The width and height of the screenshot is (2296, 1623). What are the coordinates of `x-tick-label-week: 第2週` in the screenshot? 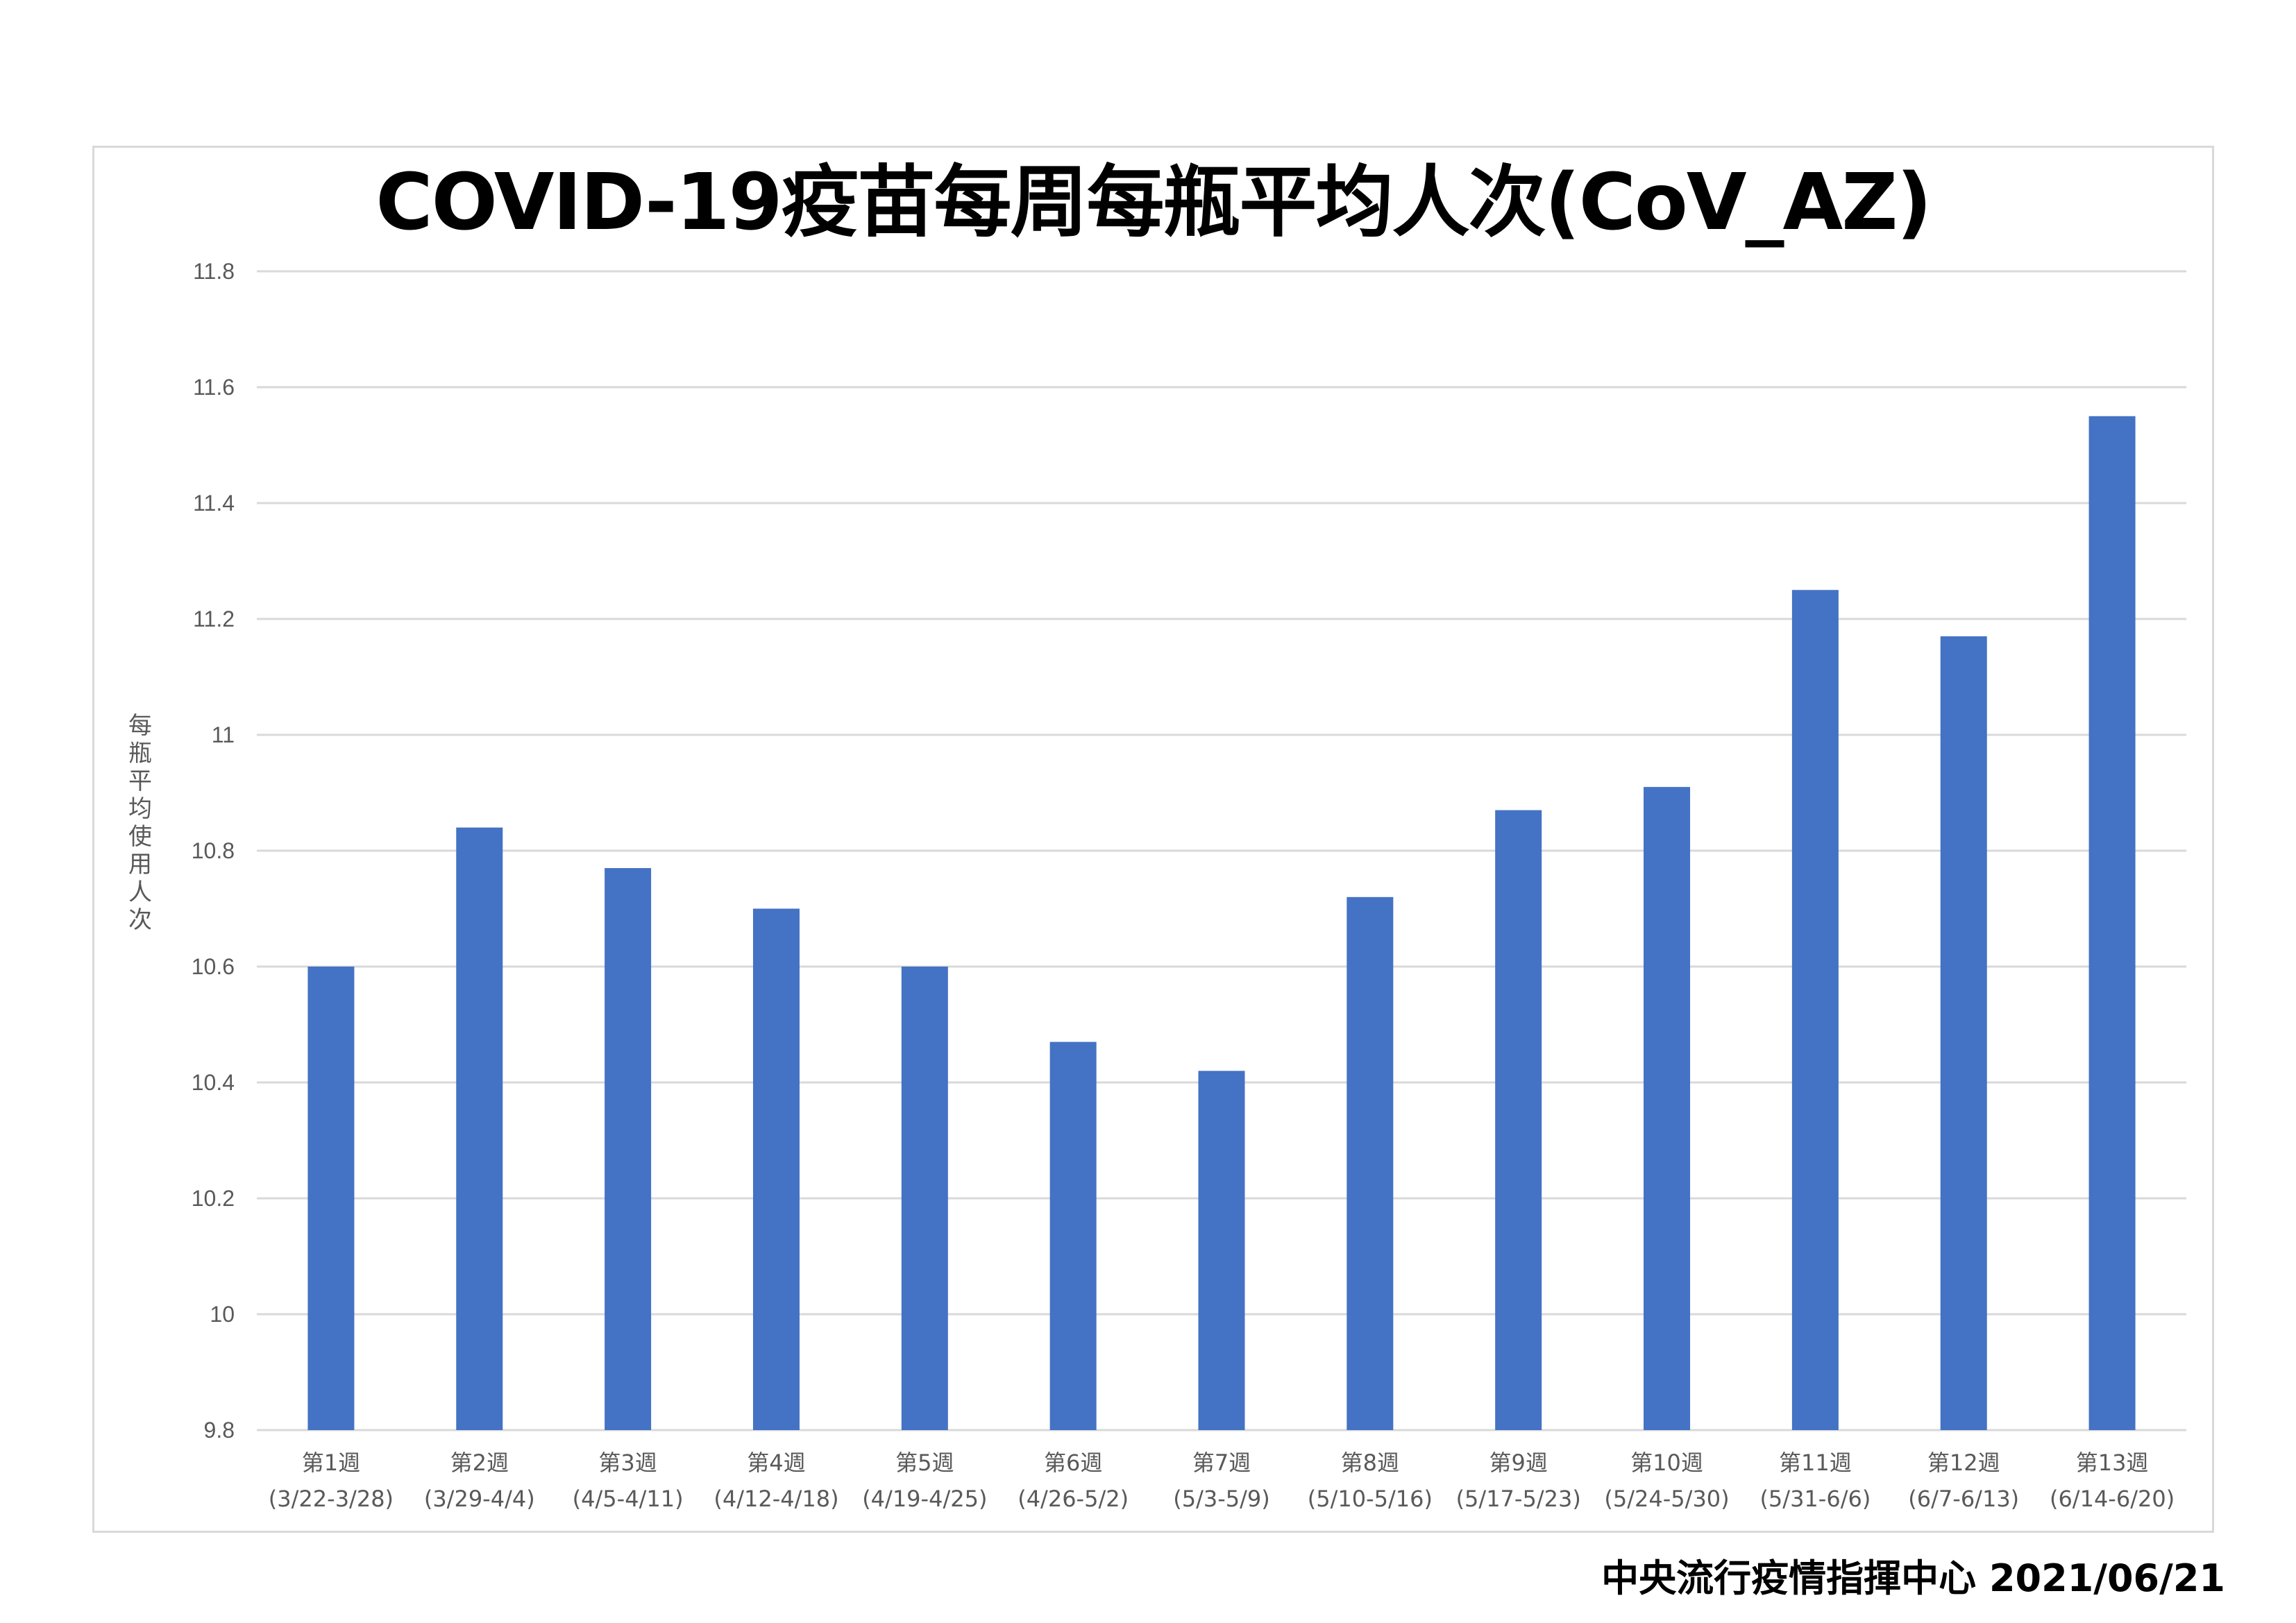 It's located at (480, 1463).